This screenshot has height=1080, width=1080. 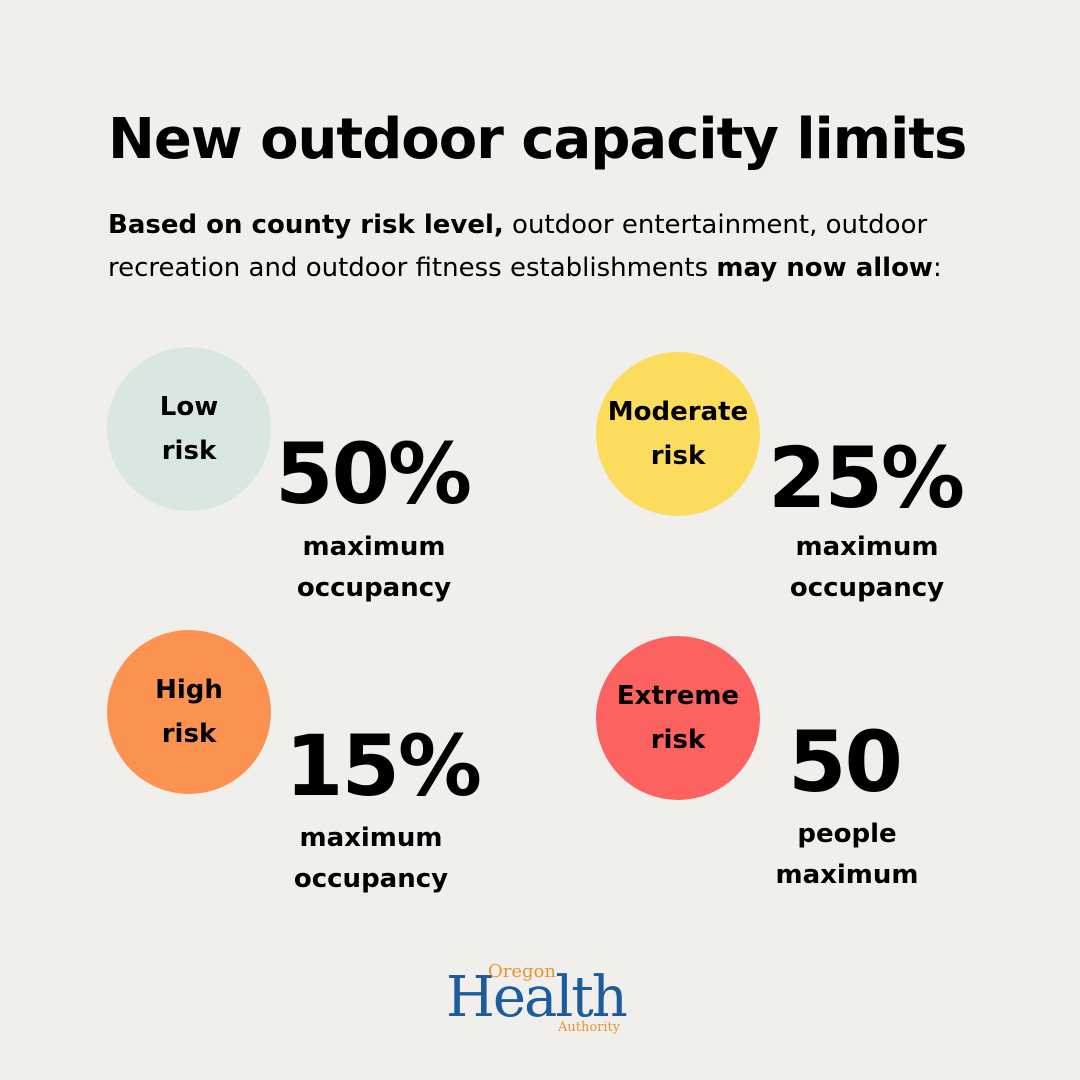 I want to click on extreme-risk-value: 50, so click(x=845, y=762).